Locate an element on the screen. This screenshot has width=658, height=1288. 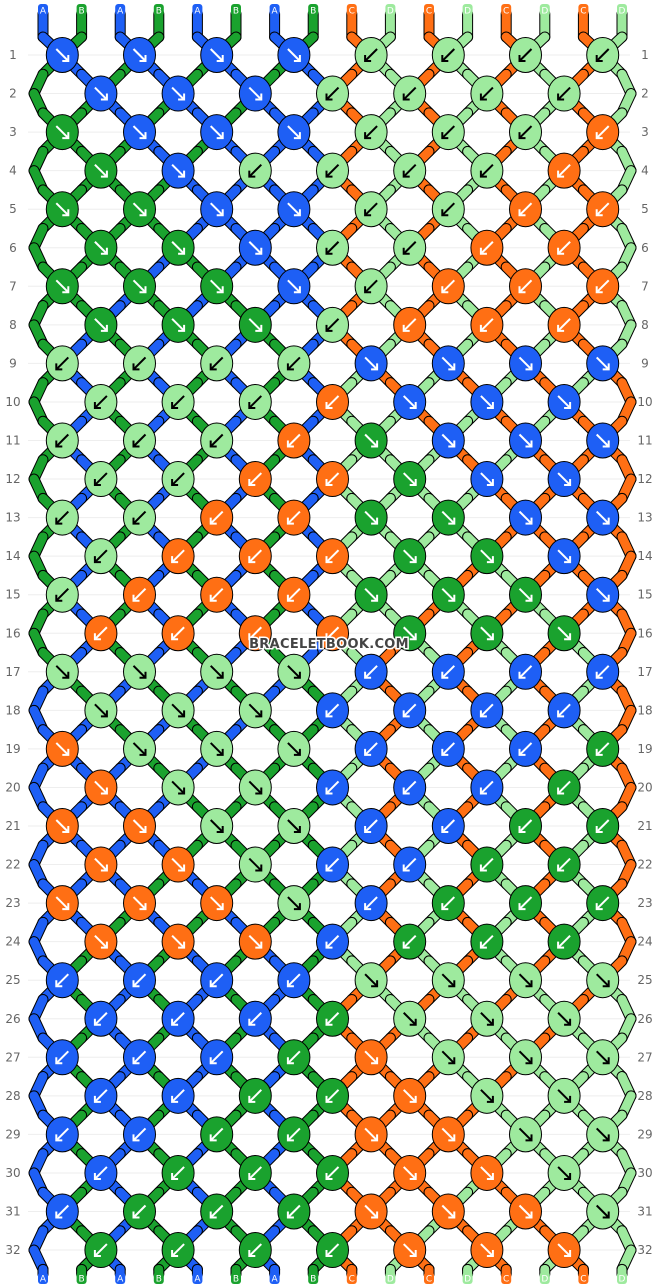
string-label: B is located at coordinates (159, 1280).